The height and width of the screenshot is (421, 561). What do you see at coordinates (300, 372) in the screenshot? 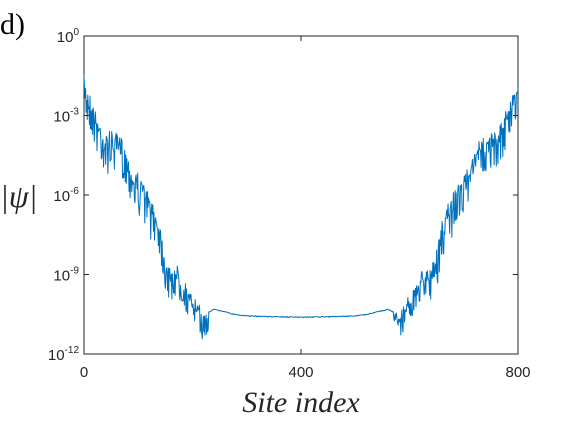
I see `x-tick-label: 400` at bounding box center [300, 372].